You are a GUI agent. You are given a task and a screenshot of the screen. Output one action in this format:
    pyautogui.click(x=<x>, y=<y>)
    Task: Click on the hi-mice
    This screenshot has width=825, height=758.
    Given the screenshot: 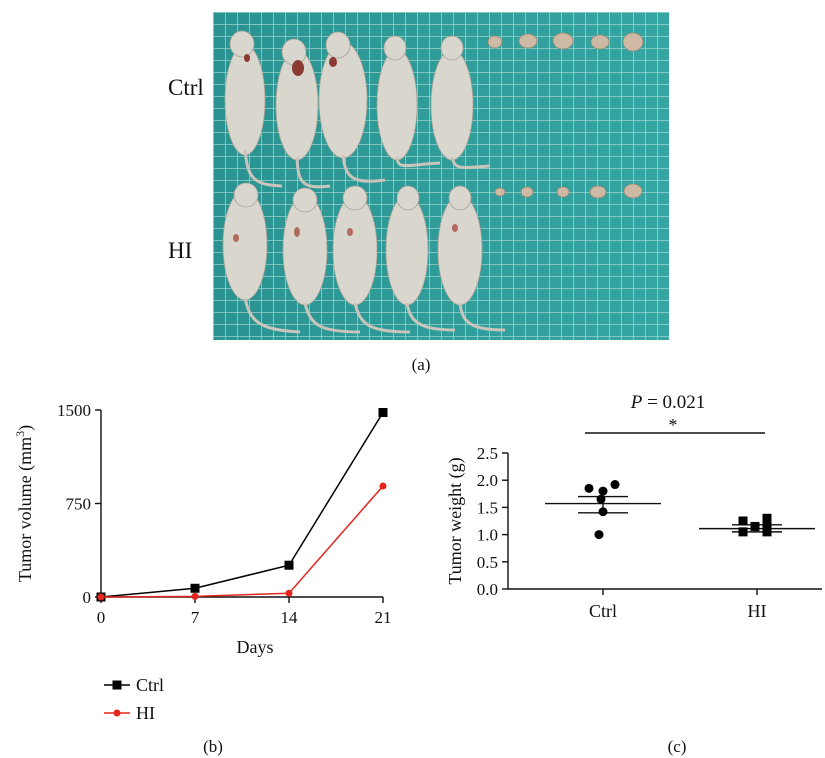 What is the action you would take?
    pyautogui.click(x=364, y=258)
    